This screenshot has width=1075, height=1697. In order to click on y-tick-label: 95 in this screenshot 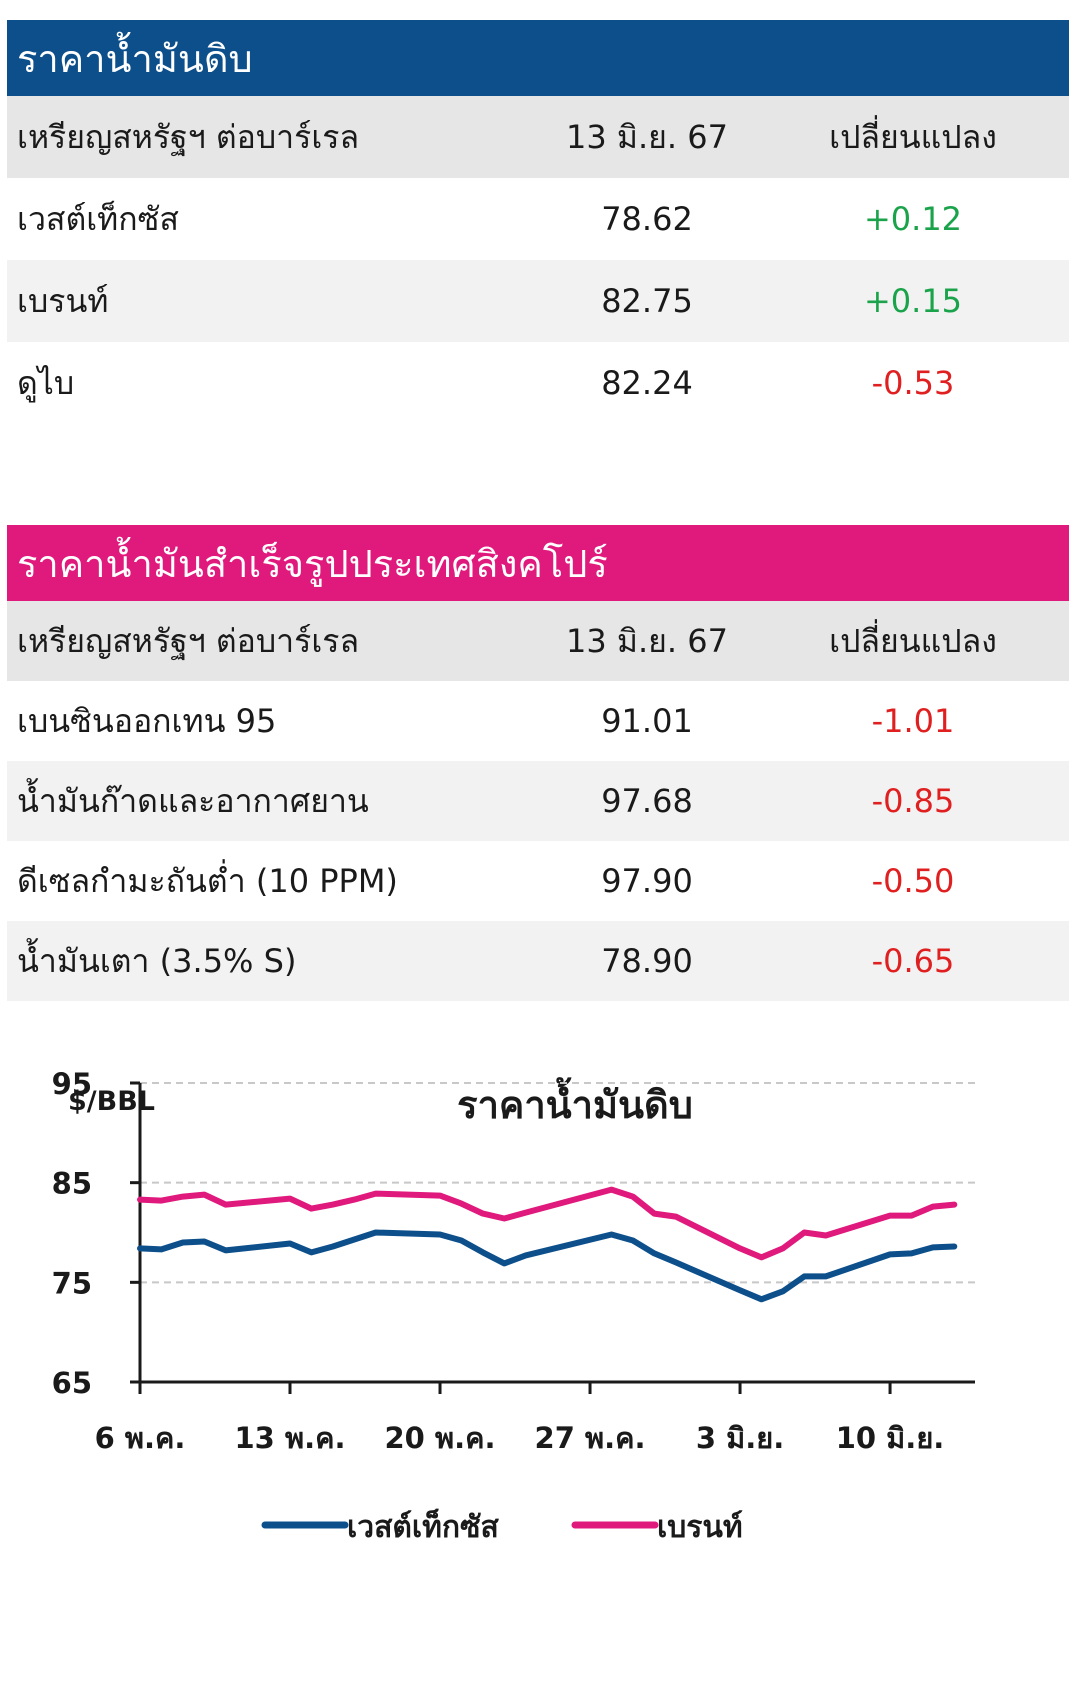, I will do `click(72, 1084)`.